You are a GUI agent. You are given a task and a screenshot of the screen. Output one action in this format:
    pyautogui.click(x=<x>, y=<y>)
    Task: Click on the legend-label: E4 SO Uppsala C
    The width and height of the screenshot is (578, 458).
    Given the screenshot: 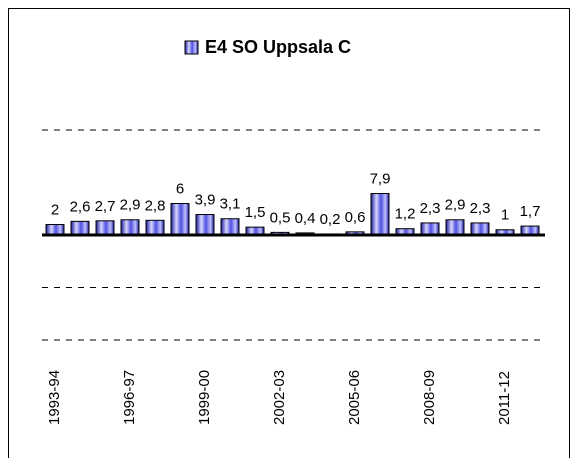 What is the action you would take?
    pyautogui.click(x=278, y=47)
    